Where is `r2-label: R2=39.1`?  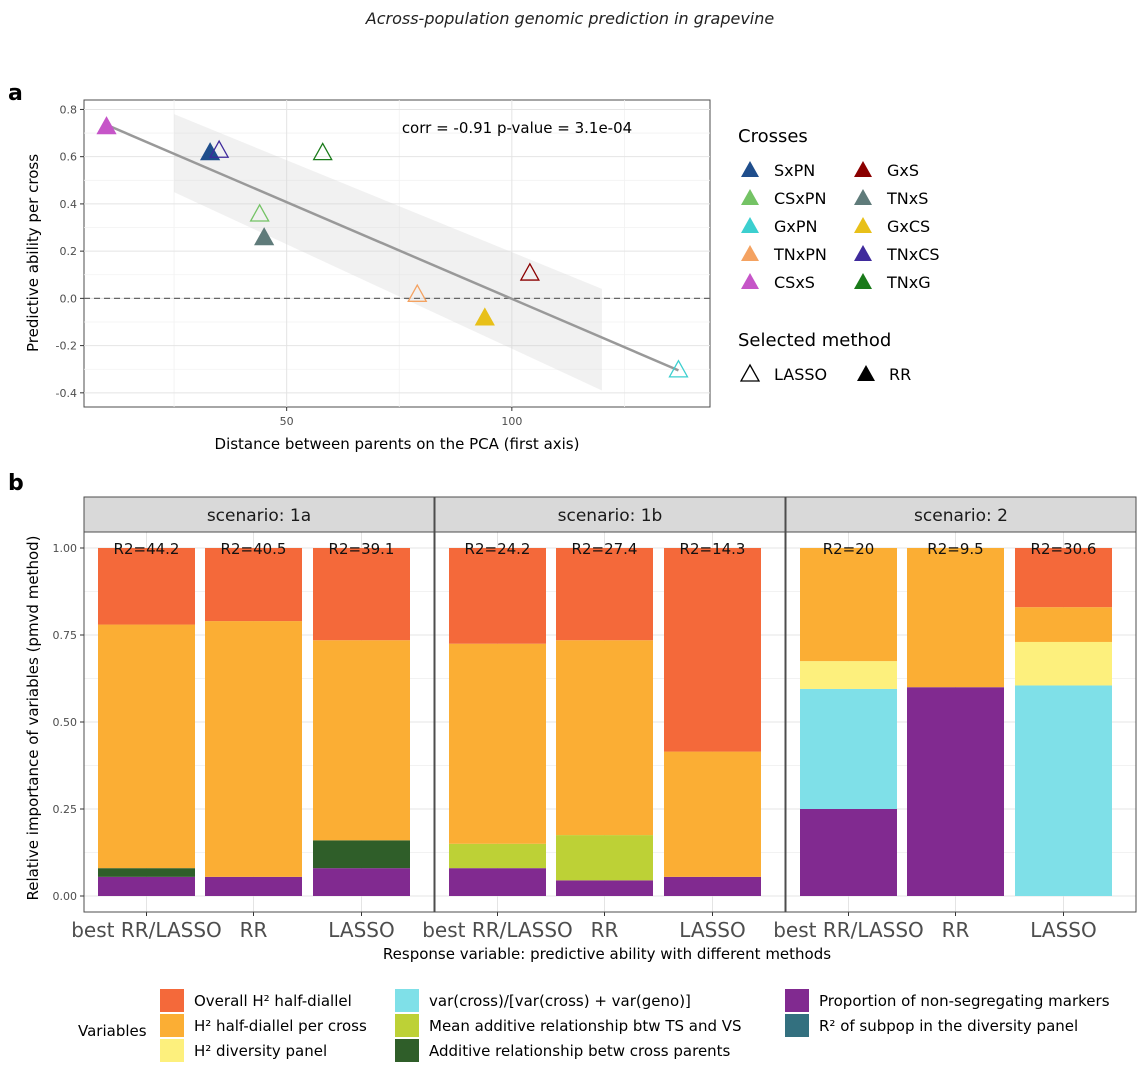 r2-label: R2=39.1 is located at coordinates (362, 549).